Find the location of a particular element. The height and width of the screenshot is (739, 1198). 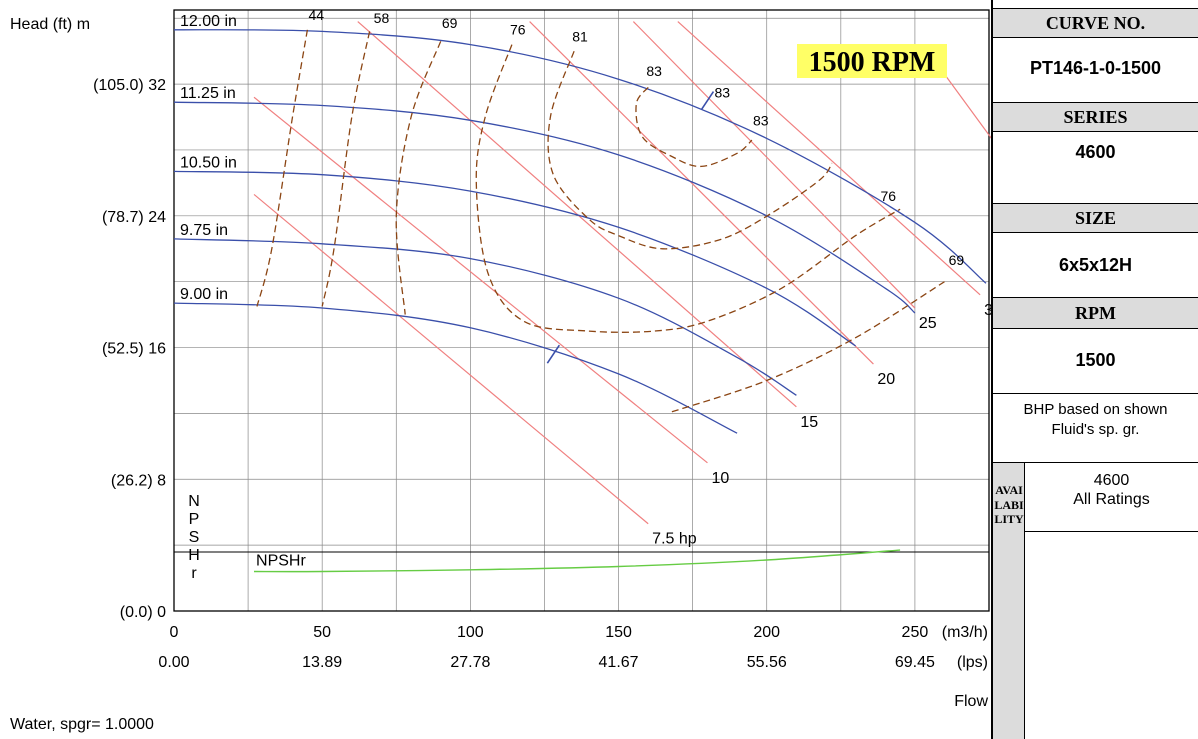

x-tick-label-m3h: 0 is located at coordinates (174, 632).